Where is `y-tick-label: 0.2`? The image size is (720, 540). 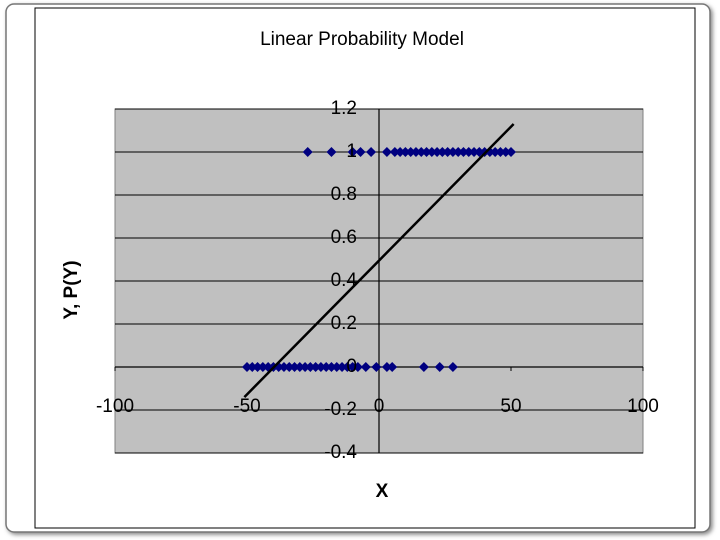
y-tick-label: 0.2 is located at coordinates (344, 323).